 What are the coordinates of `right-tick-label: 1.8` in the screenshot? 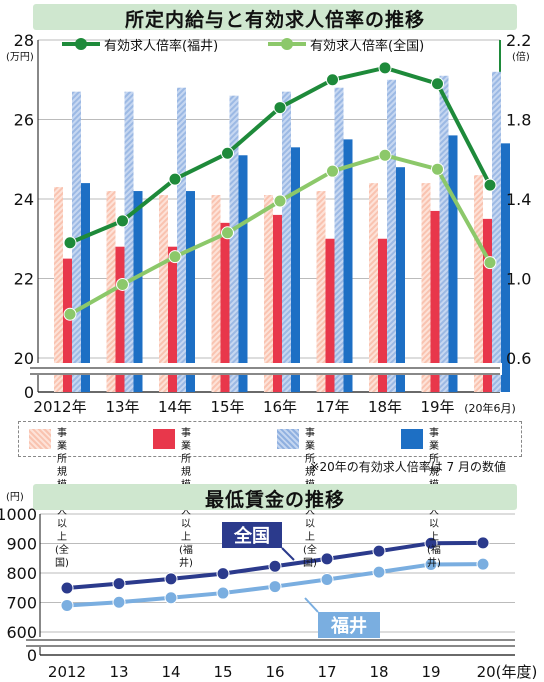 It's located at (518, 120).